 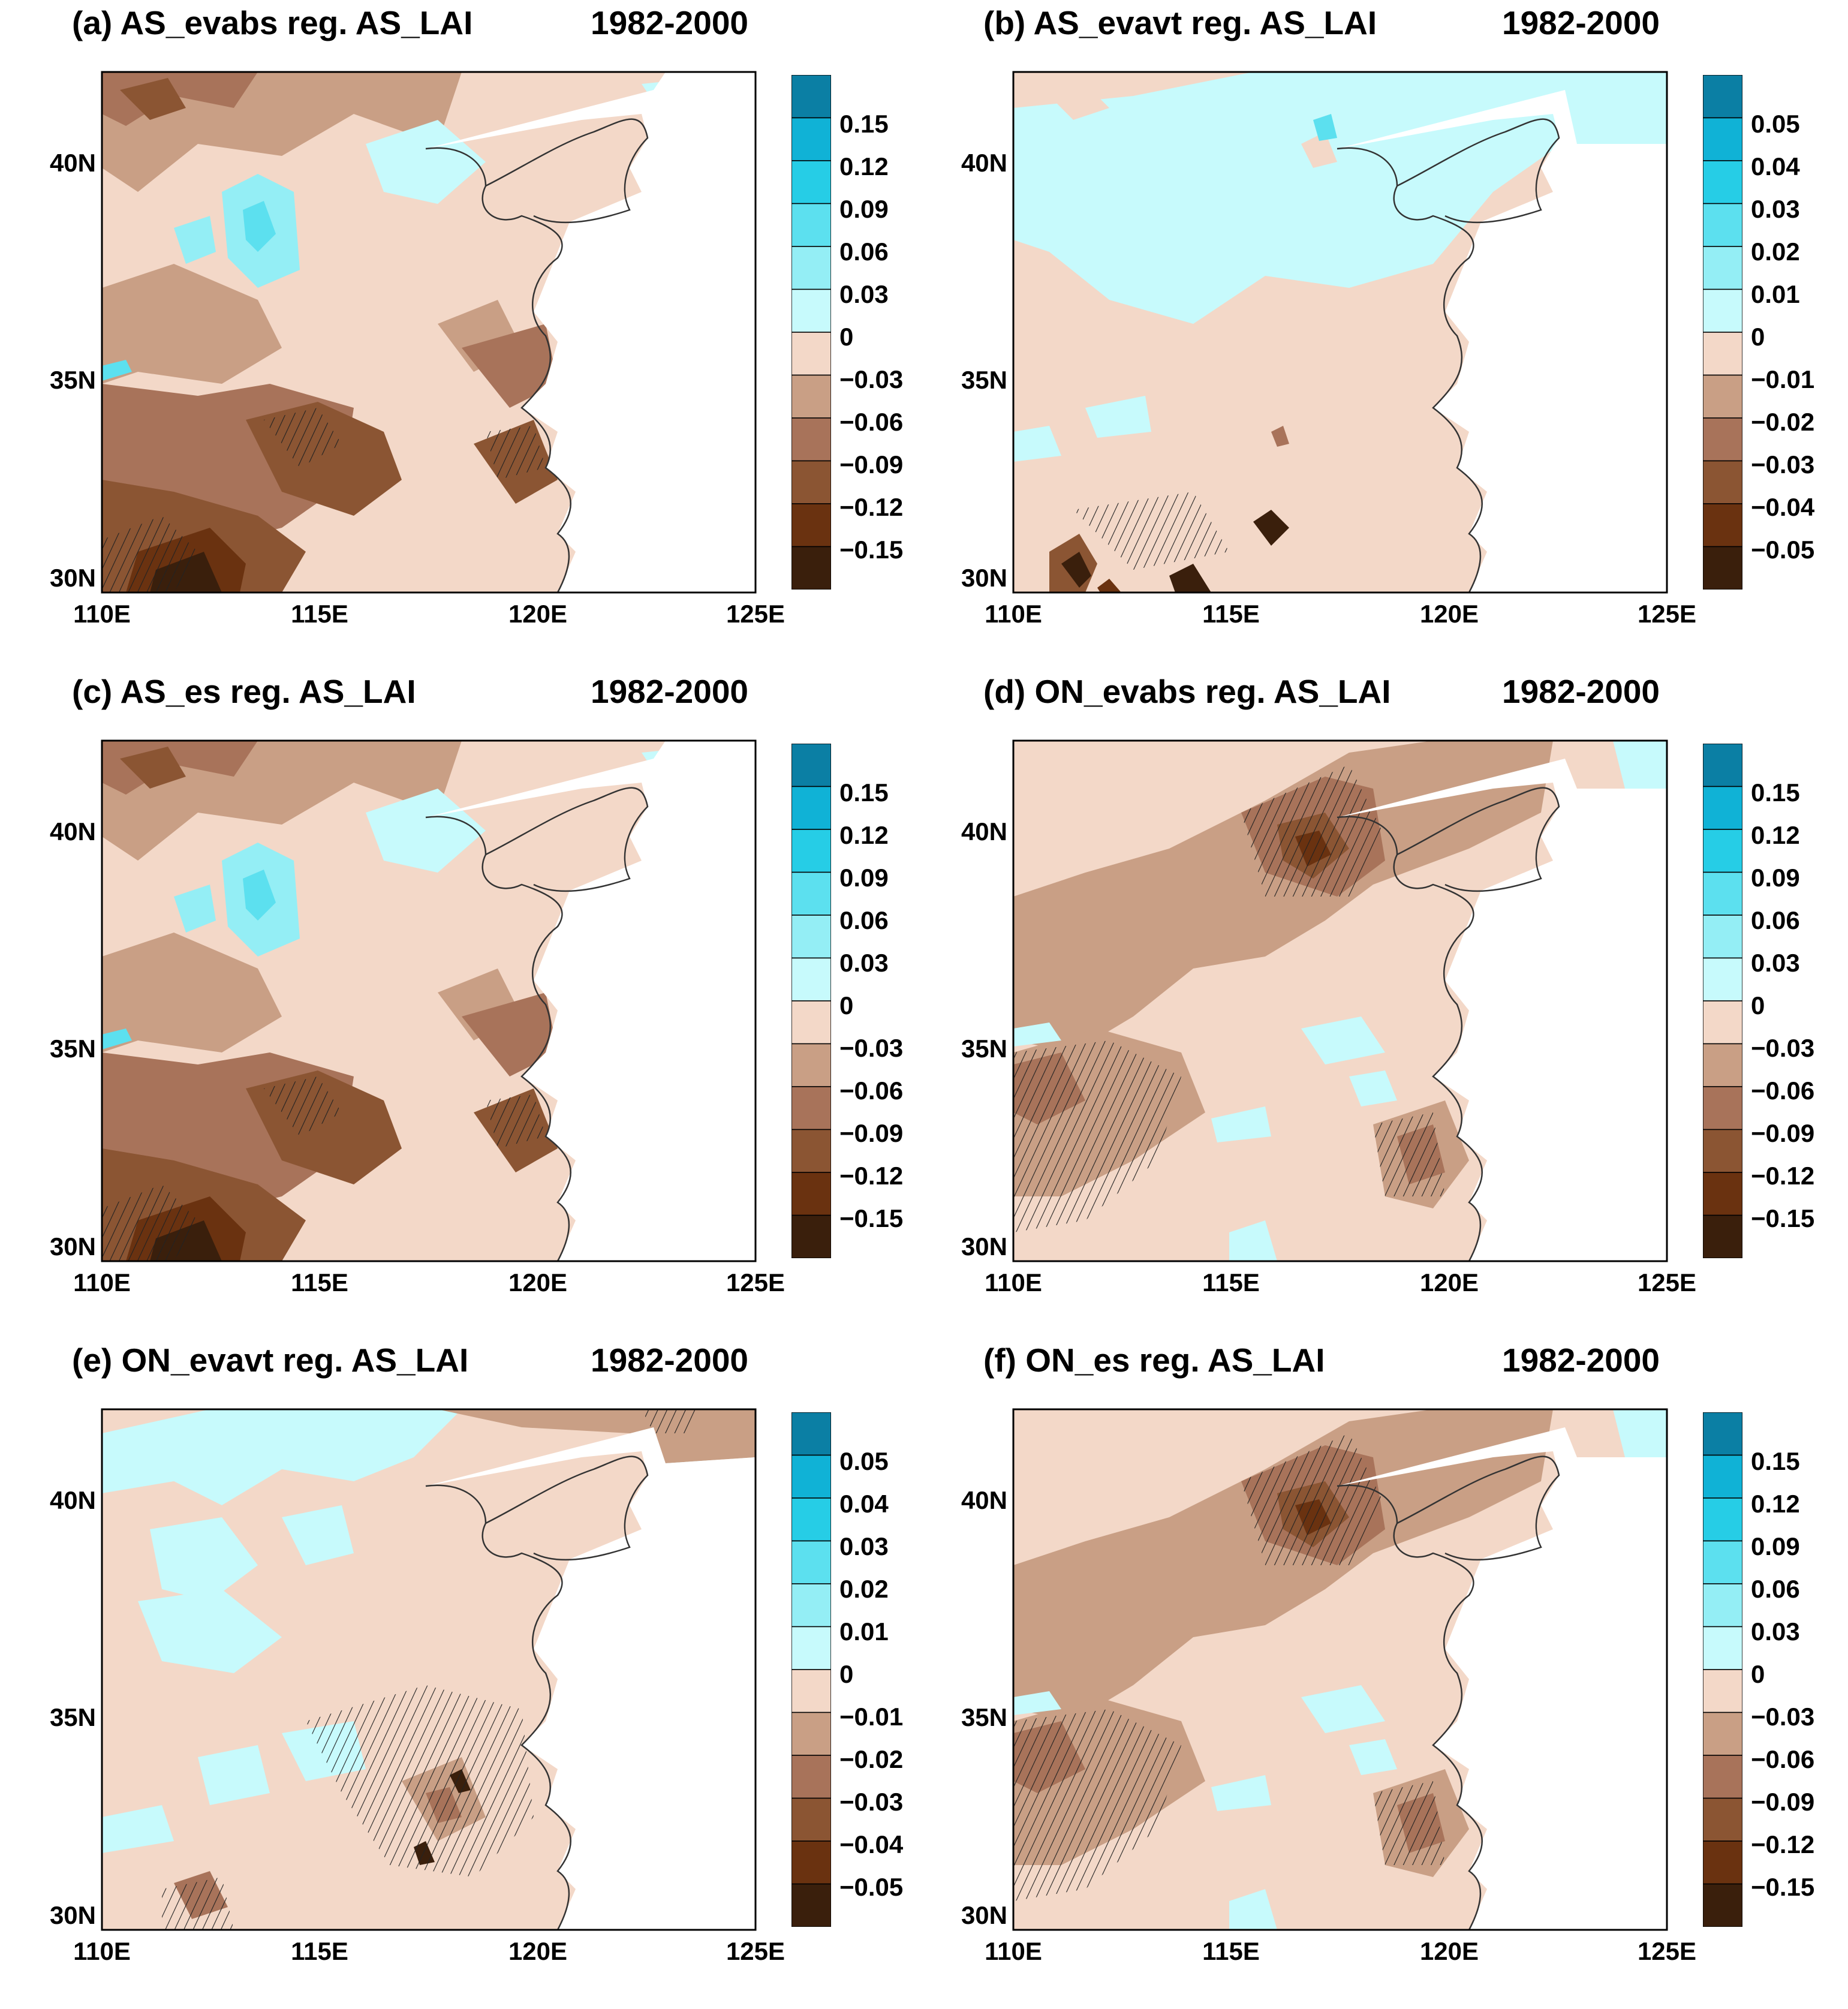 I want to click on panel-title: (a) AS_evabs reg. AS_LAI, so click(x=273, y=22).